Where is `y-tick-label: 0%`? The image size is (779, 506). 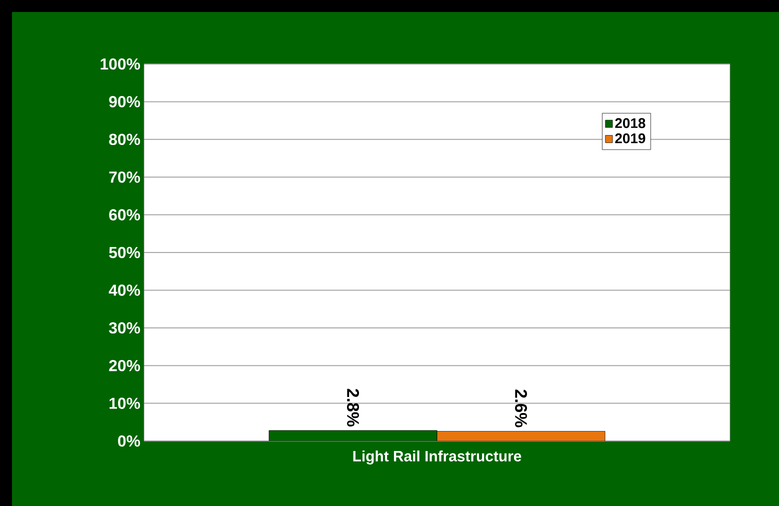
y-tick-label: 0% is located at coordinates (129, 441).